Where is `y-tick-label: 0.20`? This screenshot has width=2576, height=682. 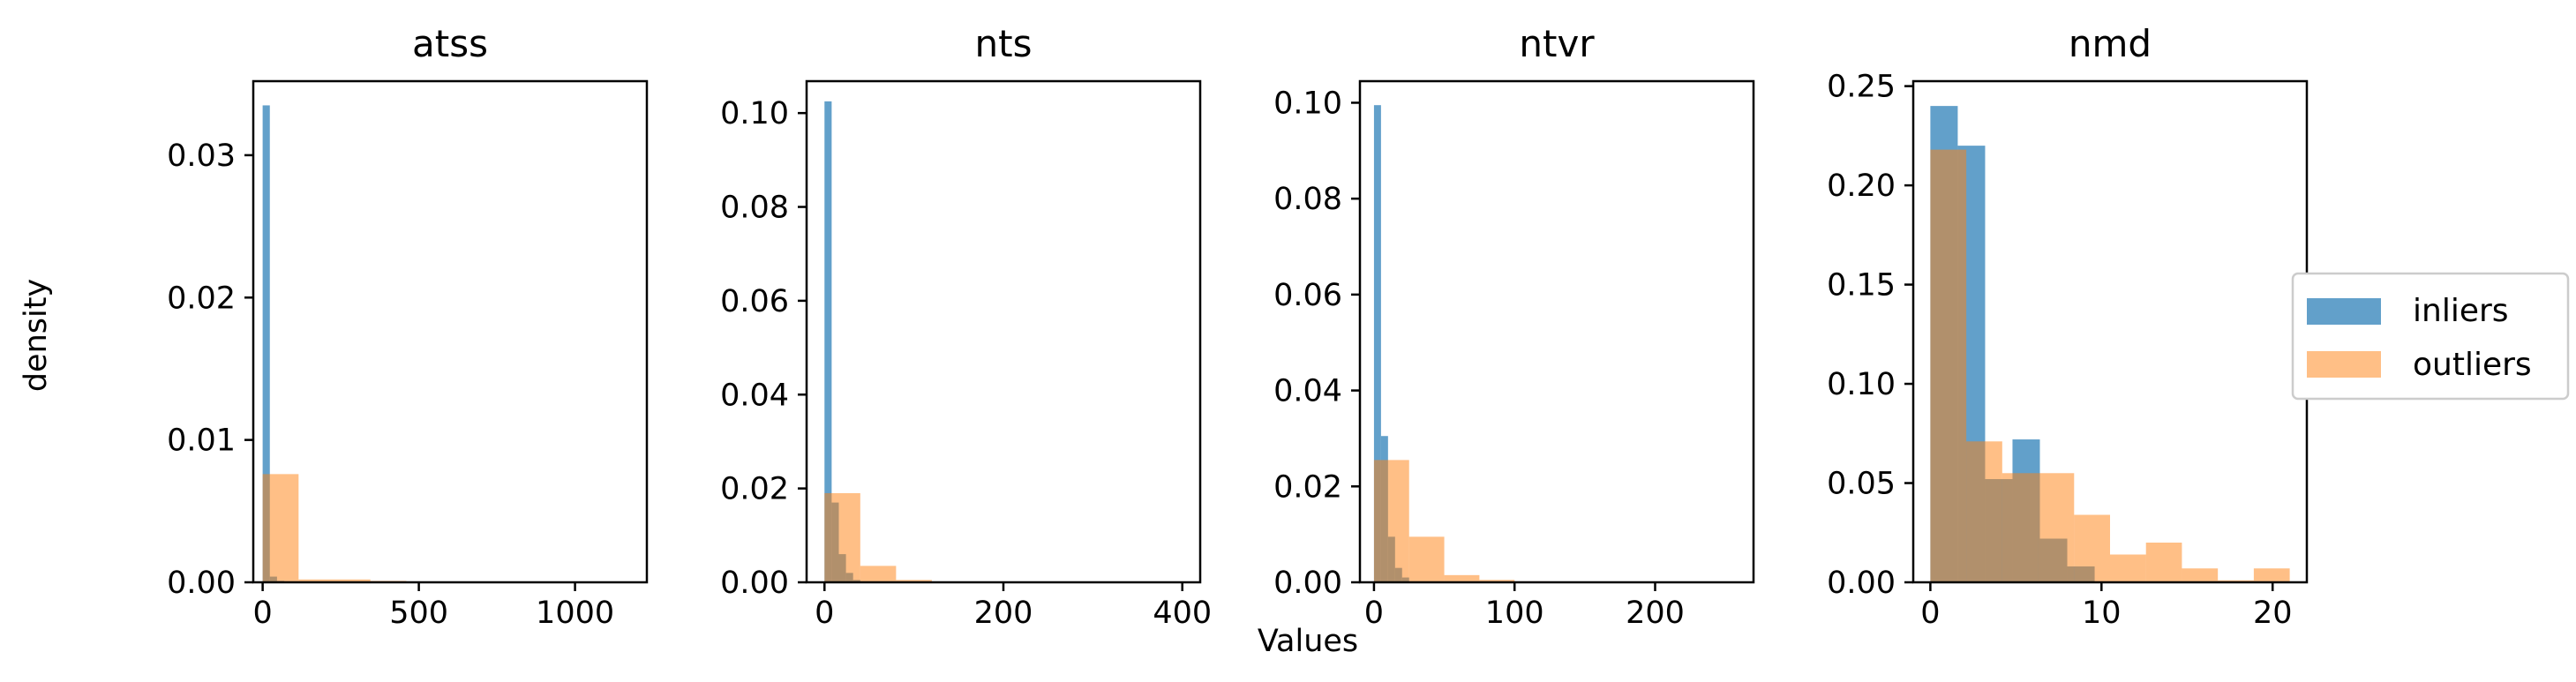 y-tick-label: 0.20 is located at coordinates (1861, 186).